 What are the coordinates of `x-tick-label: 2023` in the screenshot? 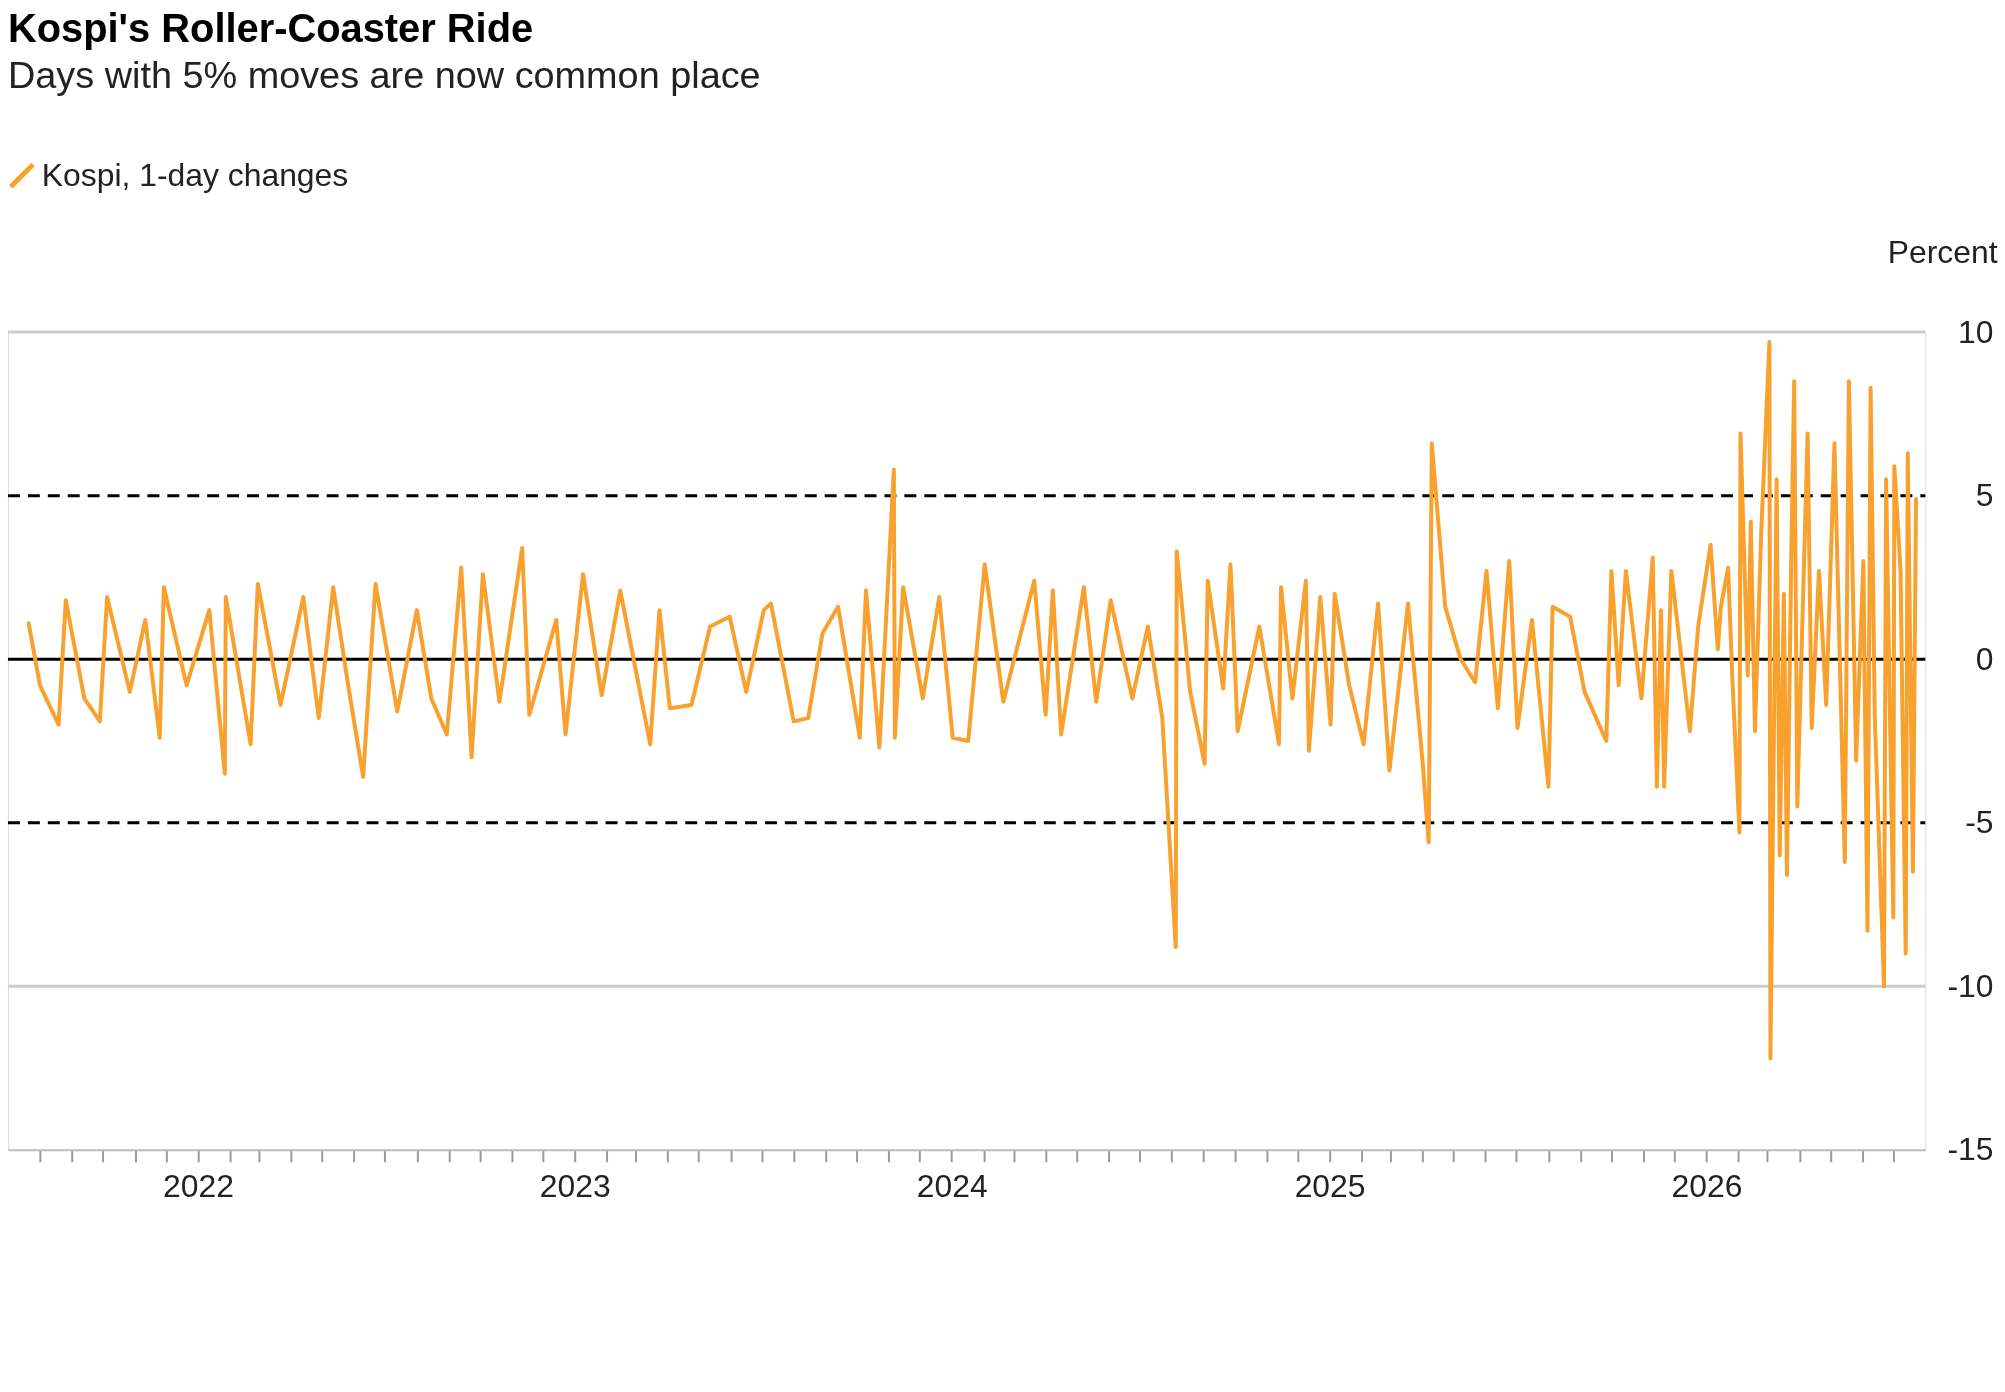 It's located at (575, 1186).